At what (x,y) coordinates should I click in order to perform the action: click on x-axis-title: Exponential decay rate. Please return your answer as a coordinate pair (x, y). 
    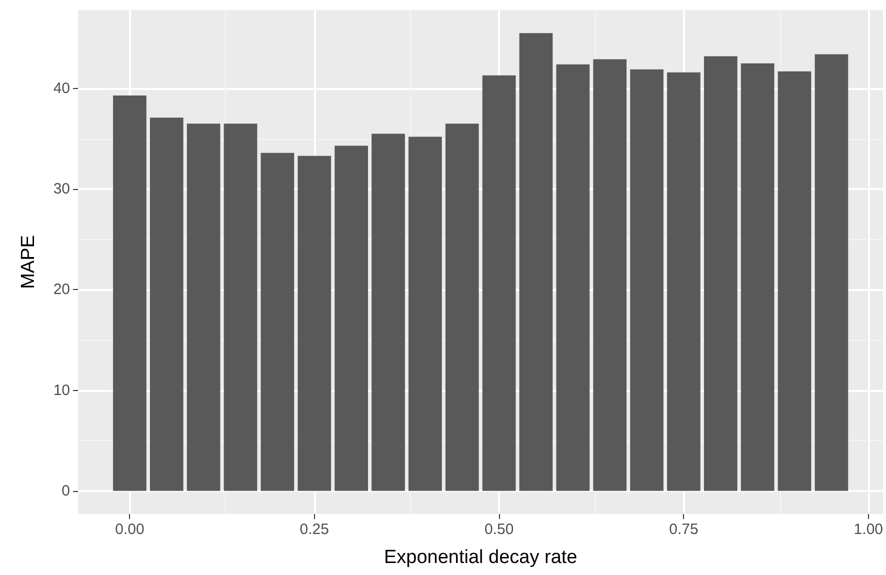
    Looking at the image, I should click on (481, 557).